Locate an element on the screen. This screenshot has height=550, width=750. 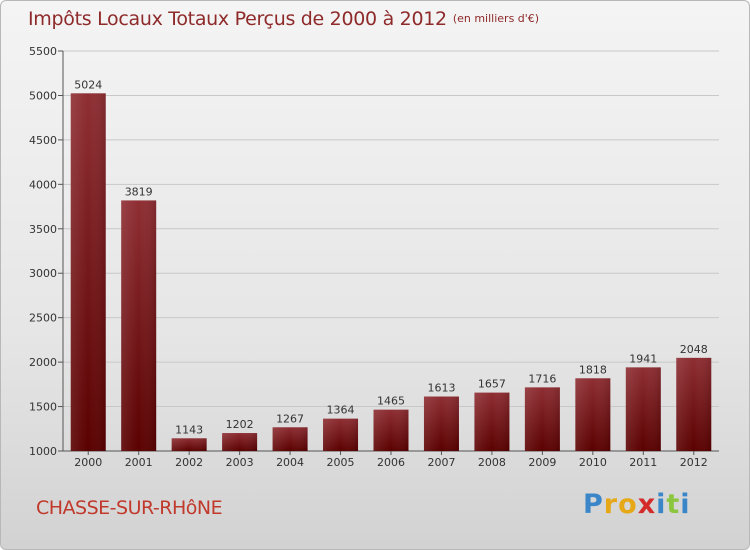
x-tick-label-2005: 2005 is located at coordinates (341, 462).